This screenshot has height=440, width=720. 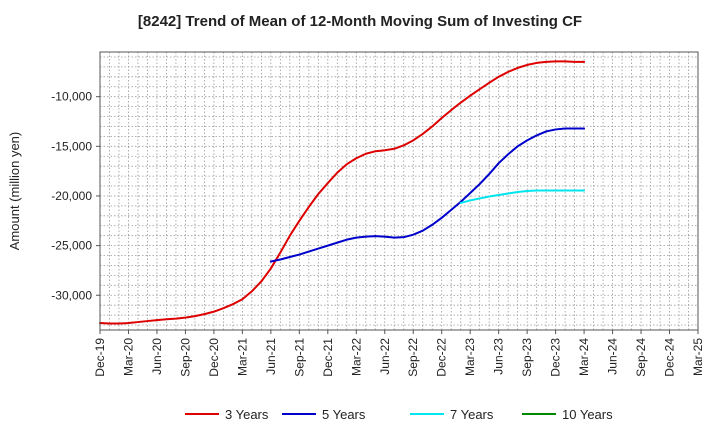 What do you see at coordinates (185, 357) in the screenshot?
I see `x-tick-label: Sep-20` at bounding box center [185, 357].